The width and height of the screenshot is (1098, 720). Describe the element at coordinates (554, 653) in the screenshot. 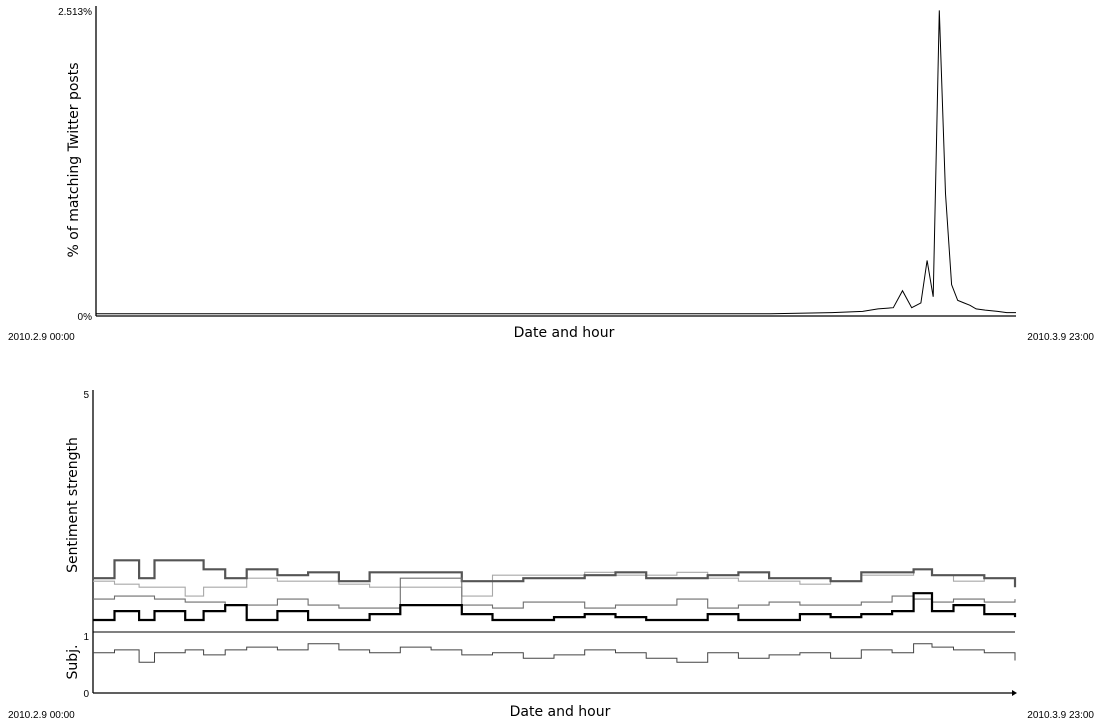

I see `subjectivity-line` at that location.